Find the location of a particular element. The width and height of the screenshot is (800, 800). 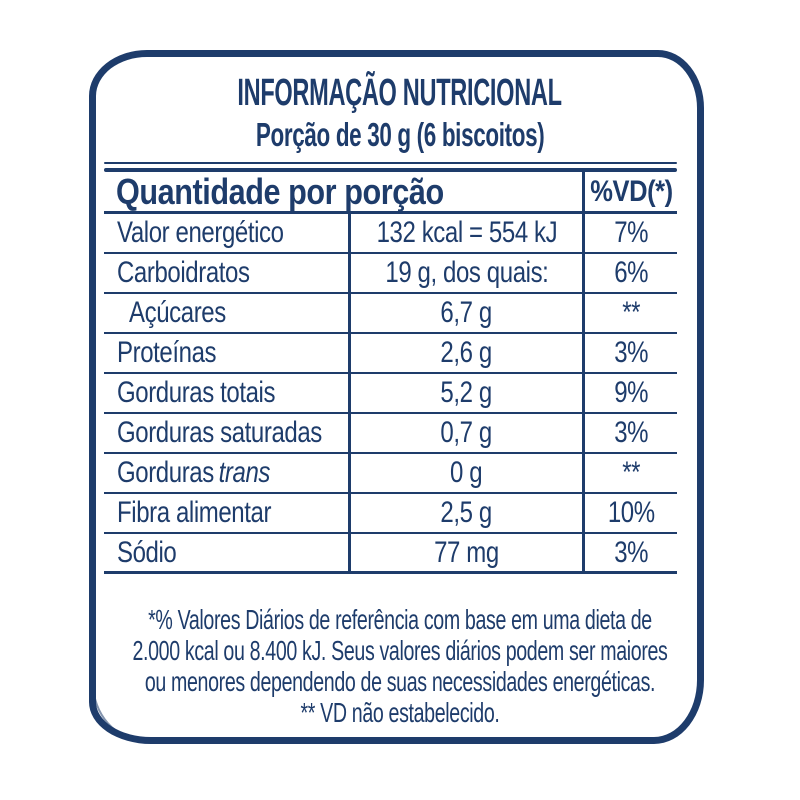

footnote-line-4: ** VD não estabelecido. is located at coordinates (400, 712).